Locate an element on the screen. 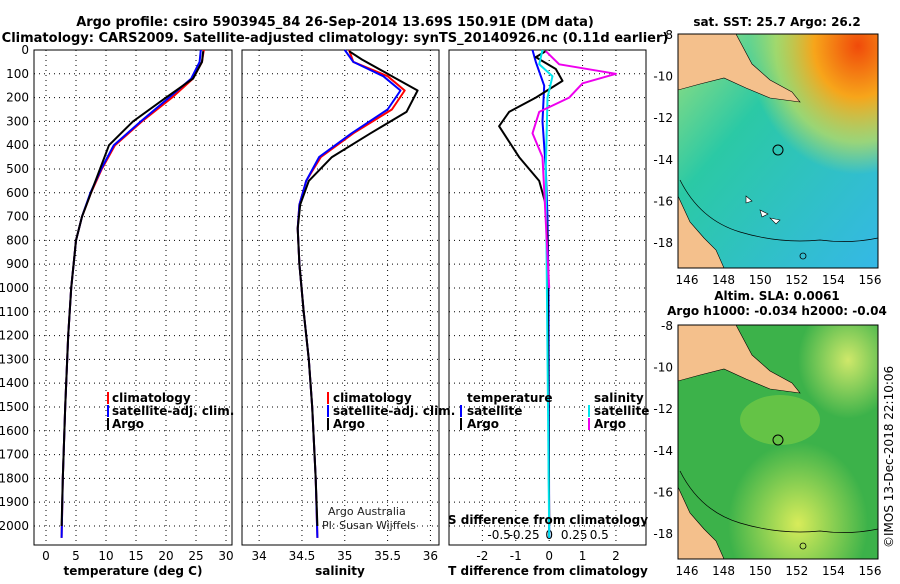  y-tick-label: 400 is located at coordinates (17, 145).